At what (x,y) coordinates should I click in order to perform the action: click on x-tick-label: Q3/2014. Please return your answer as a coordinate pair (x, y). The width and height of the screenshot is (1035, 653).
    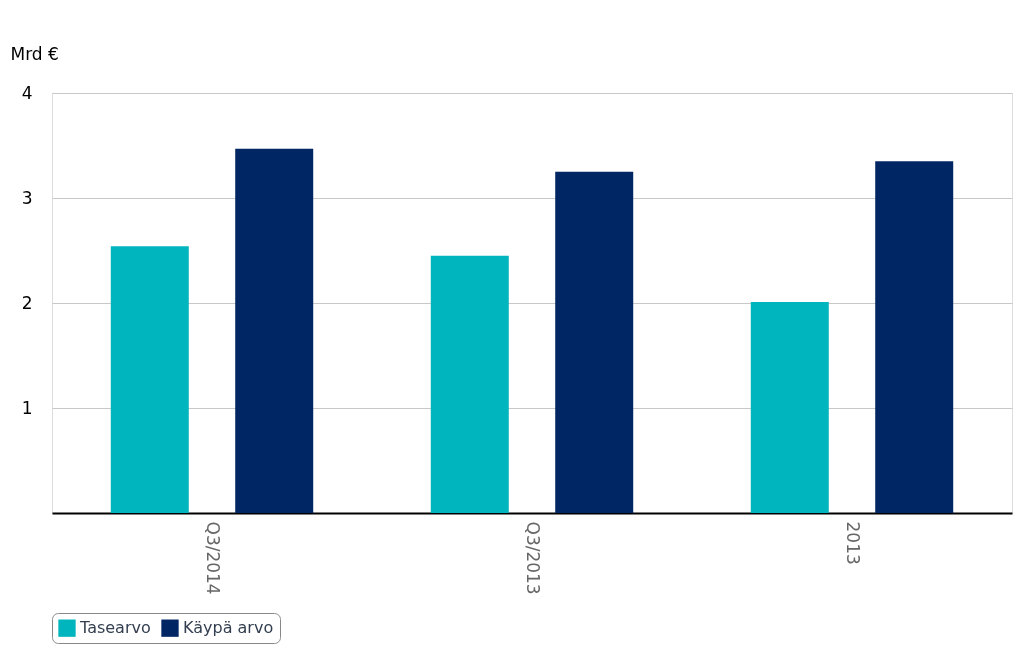
    Looking at the image, I should click on (213, 558).